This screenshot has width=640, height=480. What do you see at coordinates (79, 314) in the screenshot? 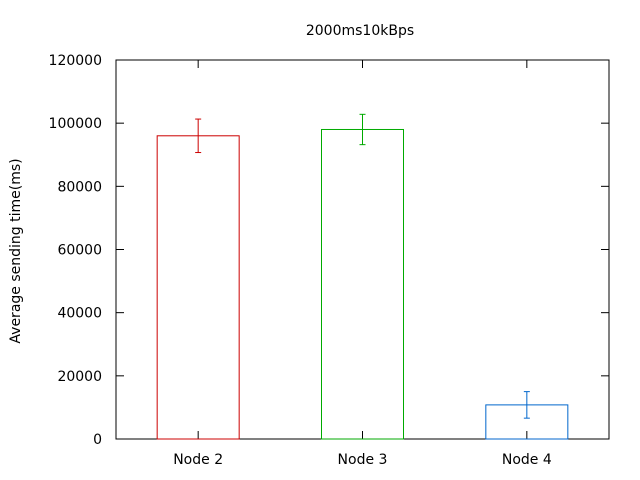
I see `y-tick-label: 40000` at bounding box center [79, 314].